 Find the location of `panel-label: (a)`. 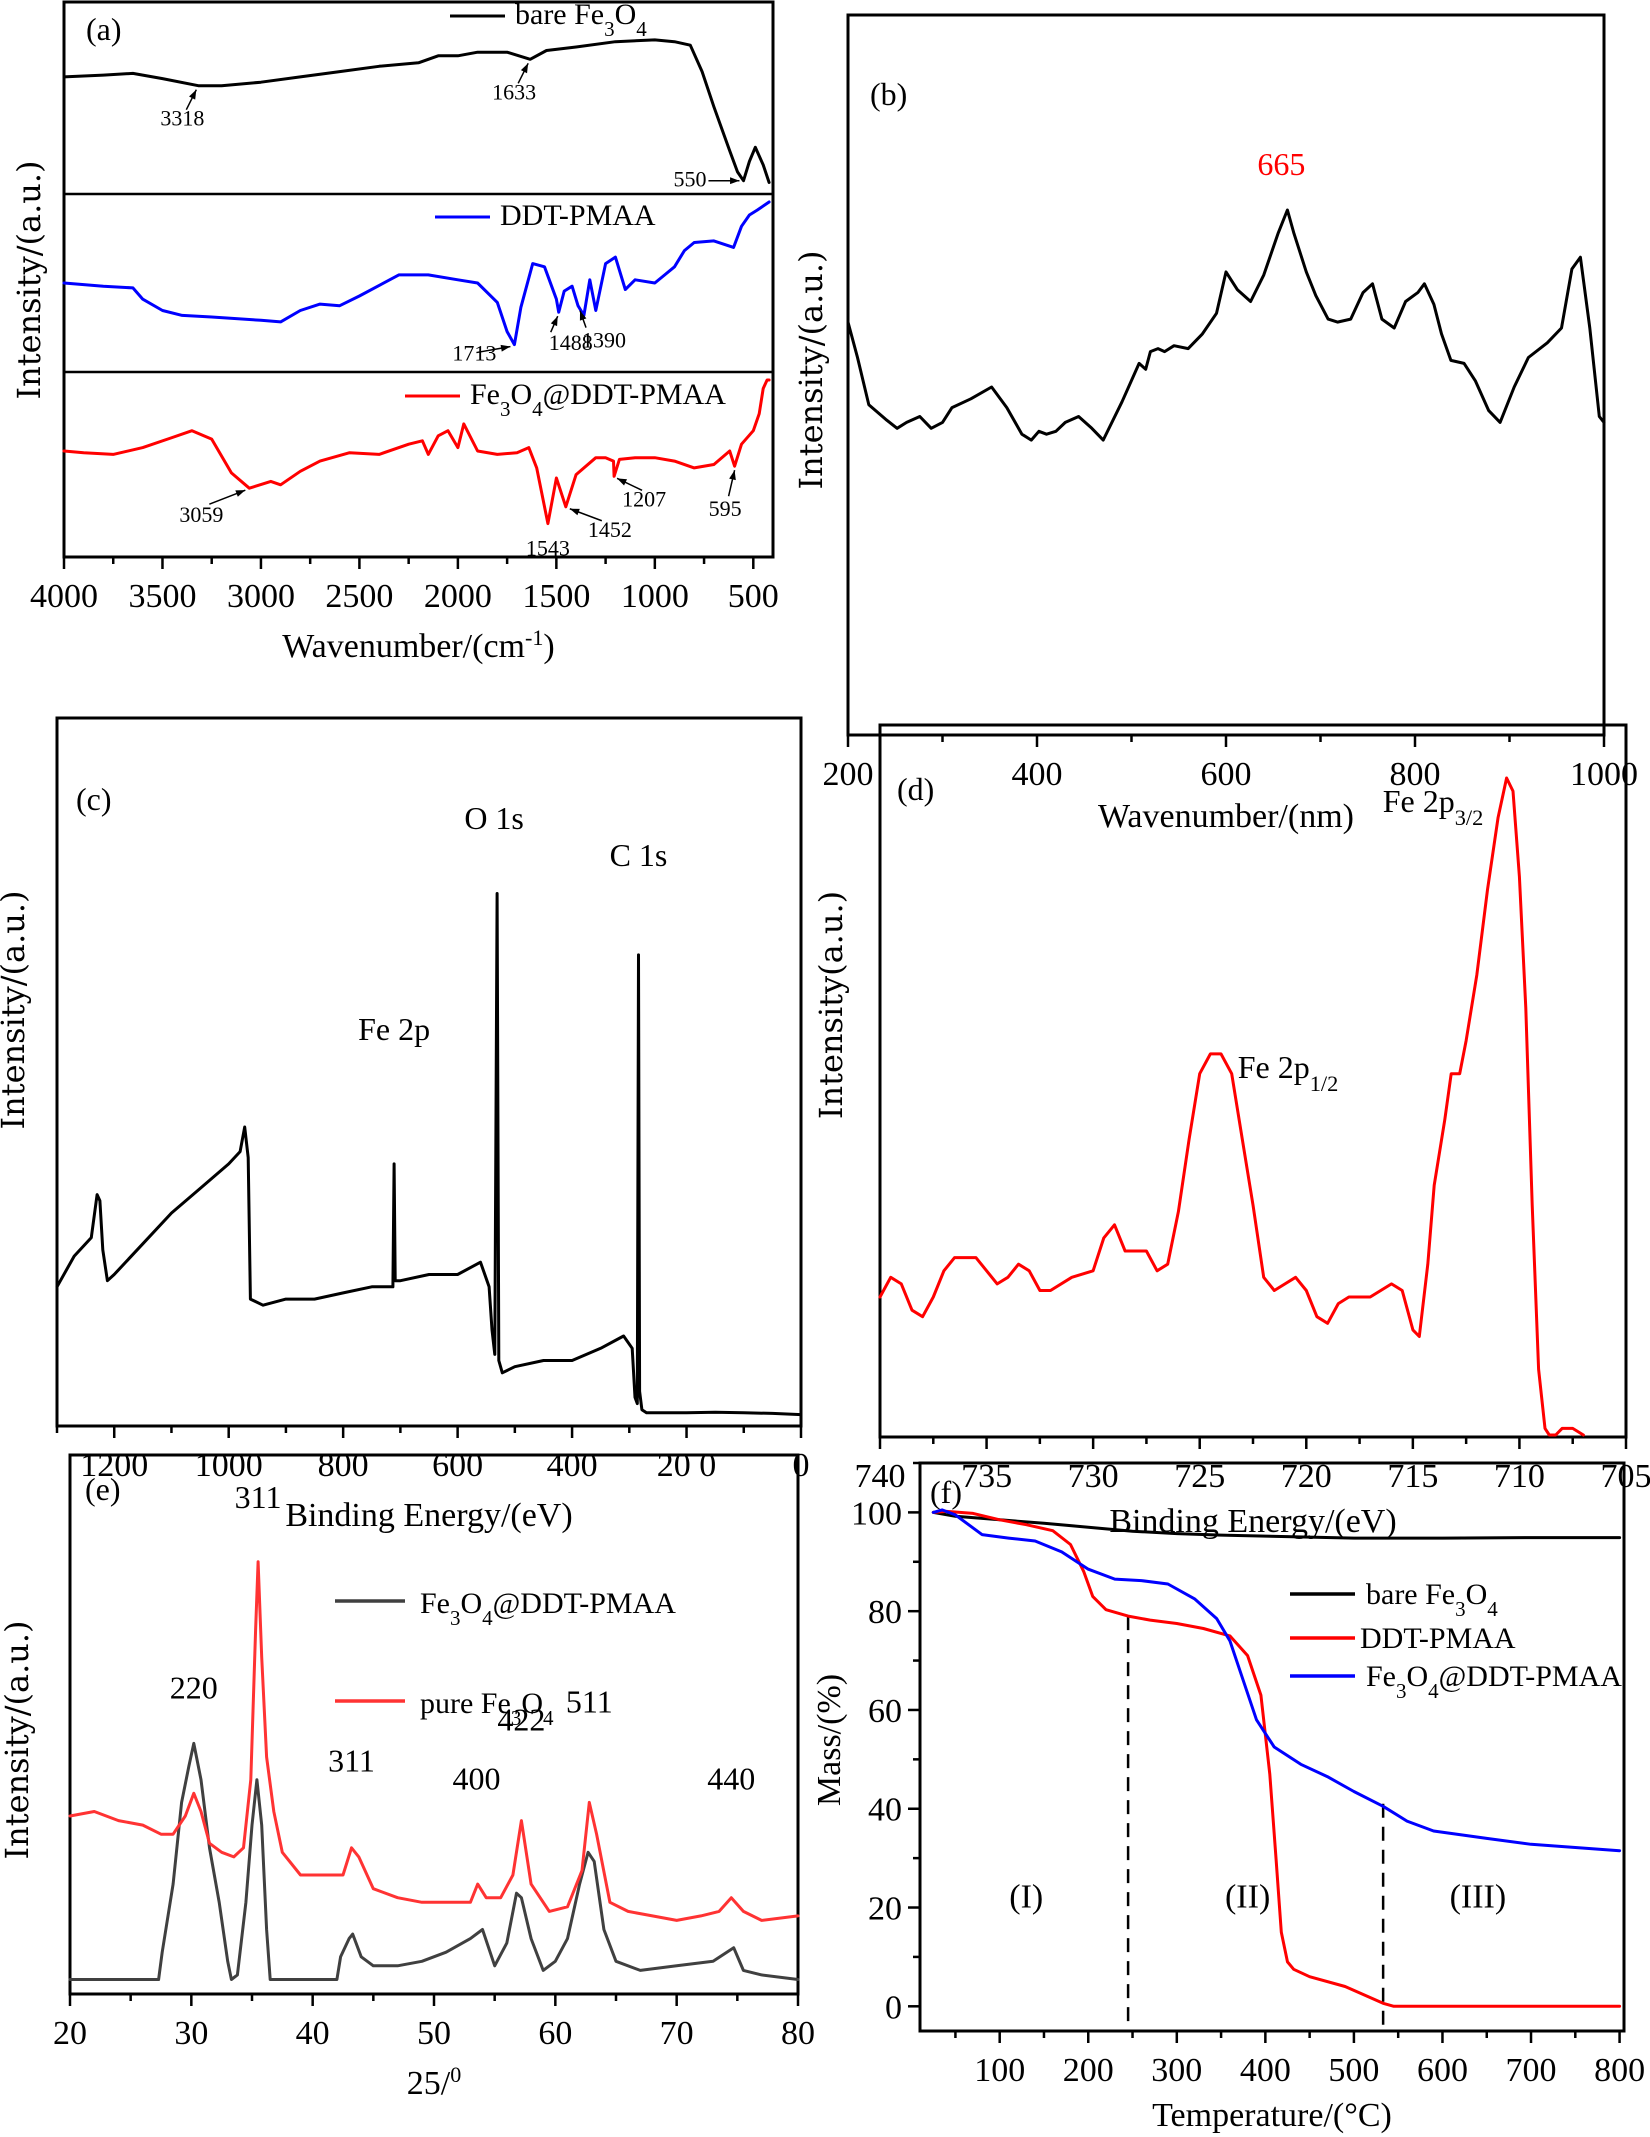

panel-label: (a) is located at coordinates (104, 29).